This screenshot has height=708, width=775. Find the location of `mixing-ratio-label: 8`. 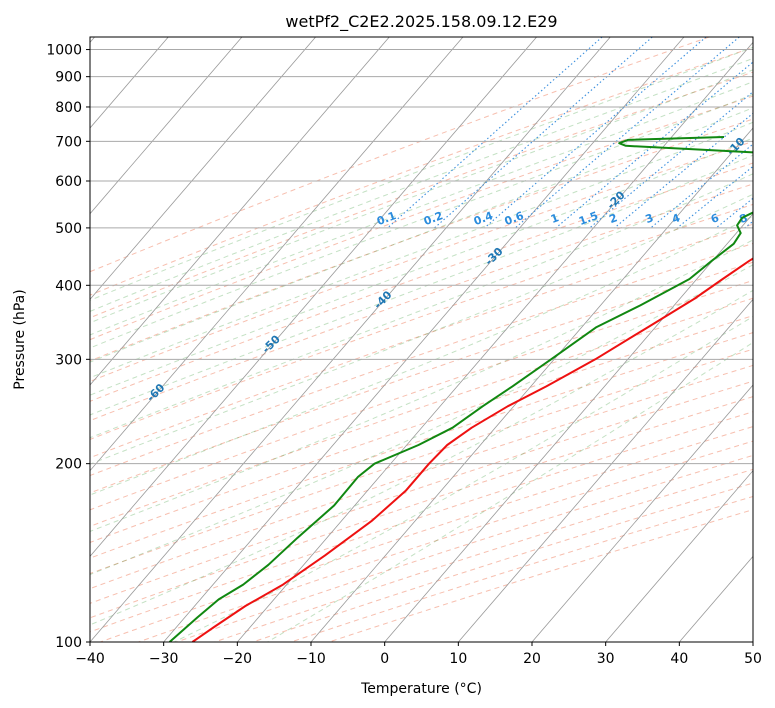

mixing-ratio-label: 8 is located at coordinates (744, 218).